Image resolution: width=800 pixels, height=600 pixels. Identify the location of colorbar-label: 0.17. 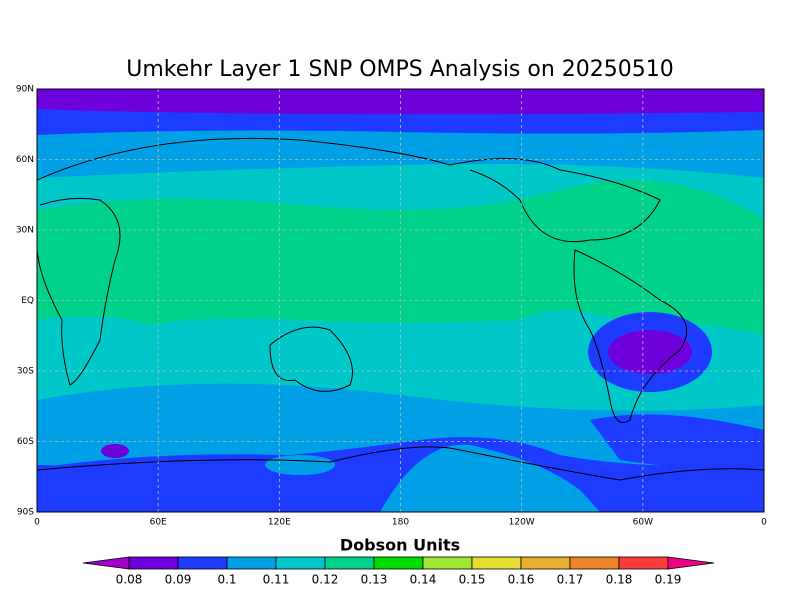
(570, 580).